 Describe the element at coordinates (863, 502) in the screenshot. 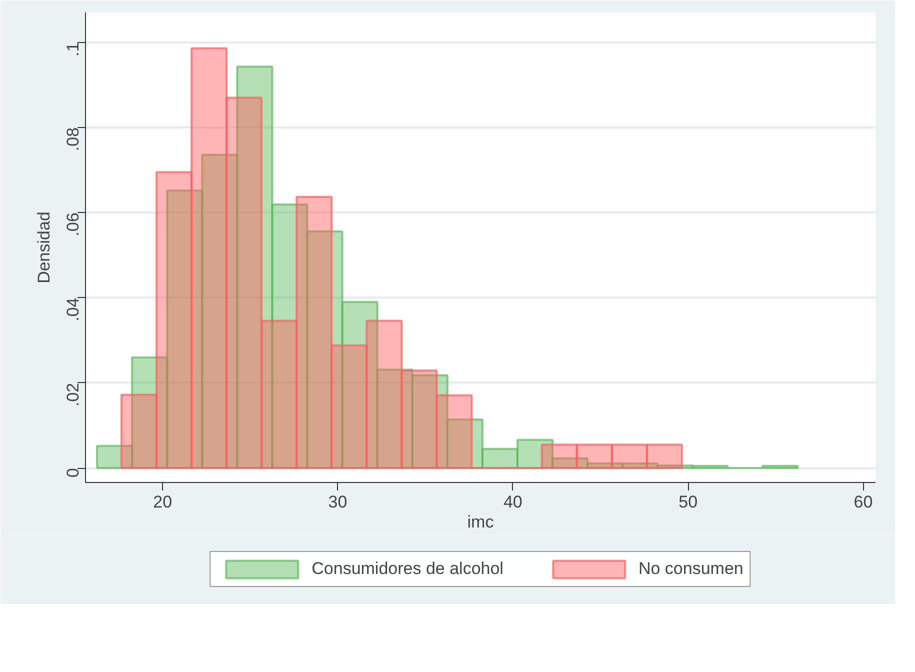

I see `x-tick-label: 60` at that location.